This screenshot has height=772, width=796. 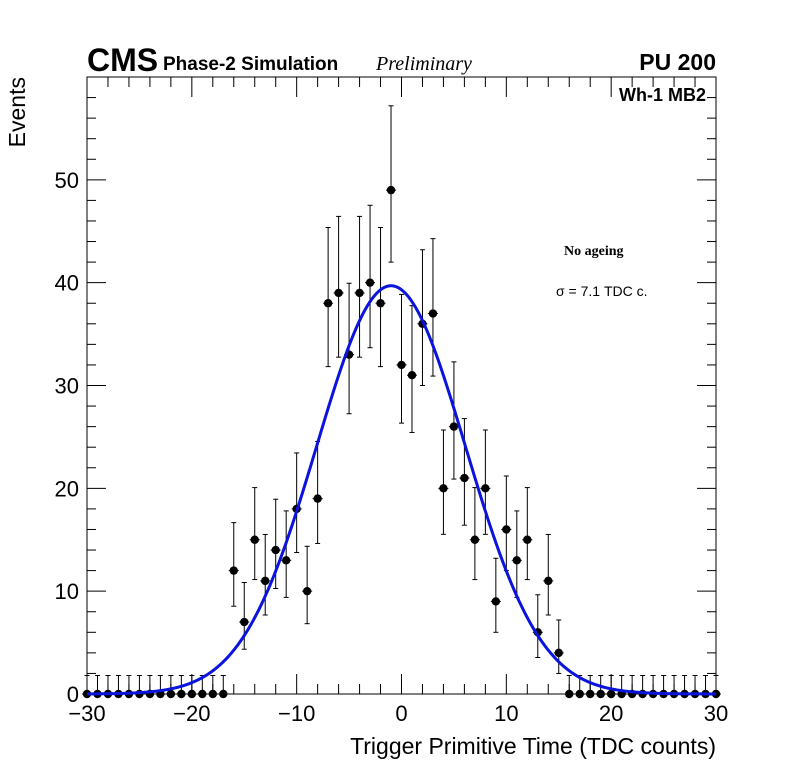 What do you see at coordinates (401, 713) in the screenshot?
I see `x-tick-label: 0` at bounding box center [401, 713].